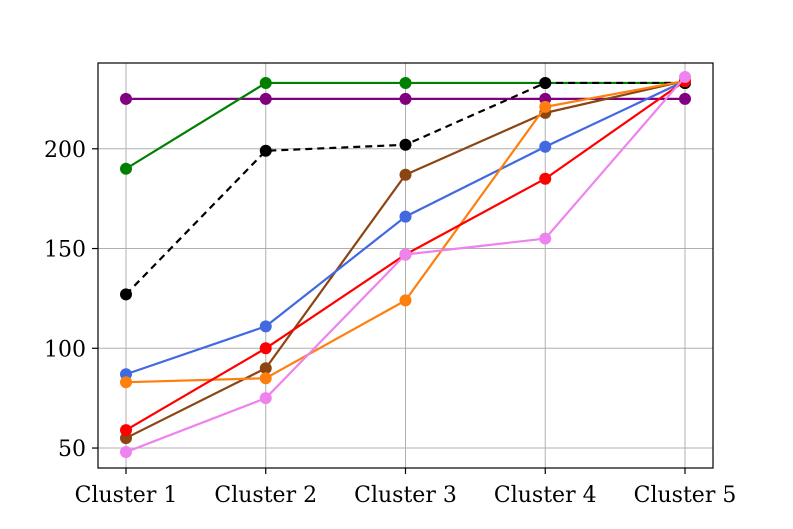  What do you see at coordinates (65, 349) in the screenshot?
I see `y-tick-label: 100` at bounding box center [65, 349].